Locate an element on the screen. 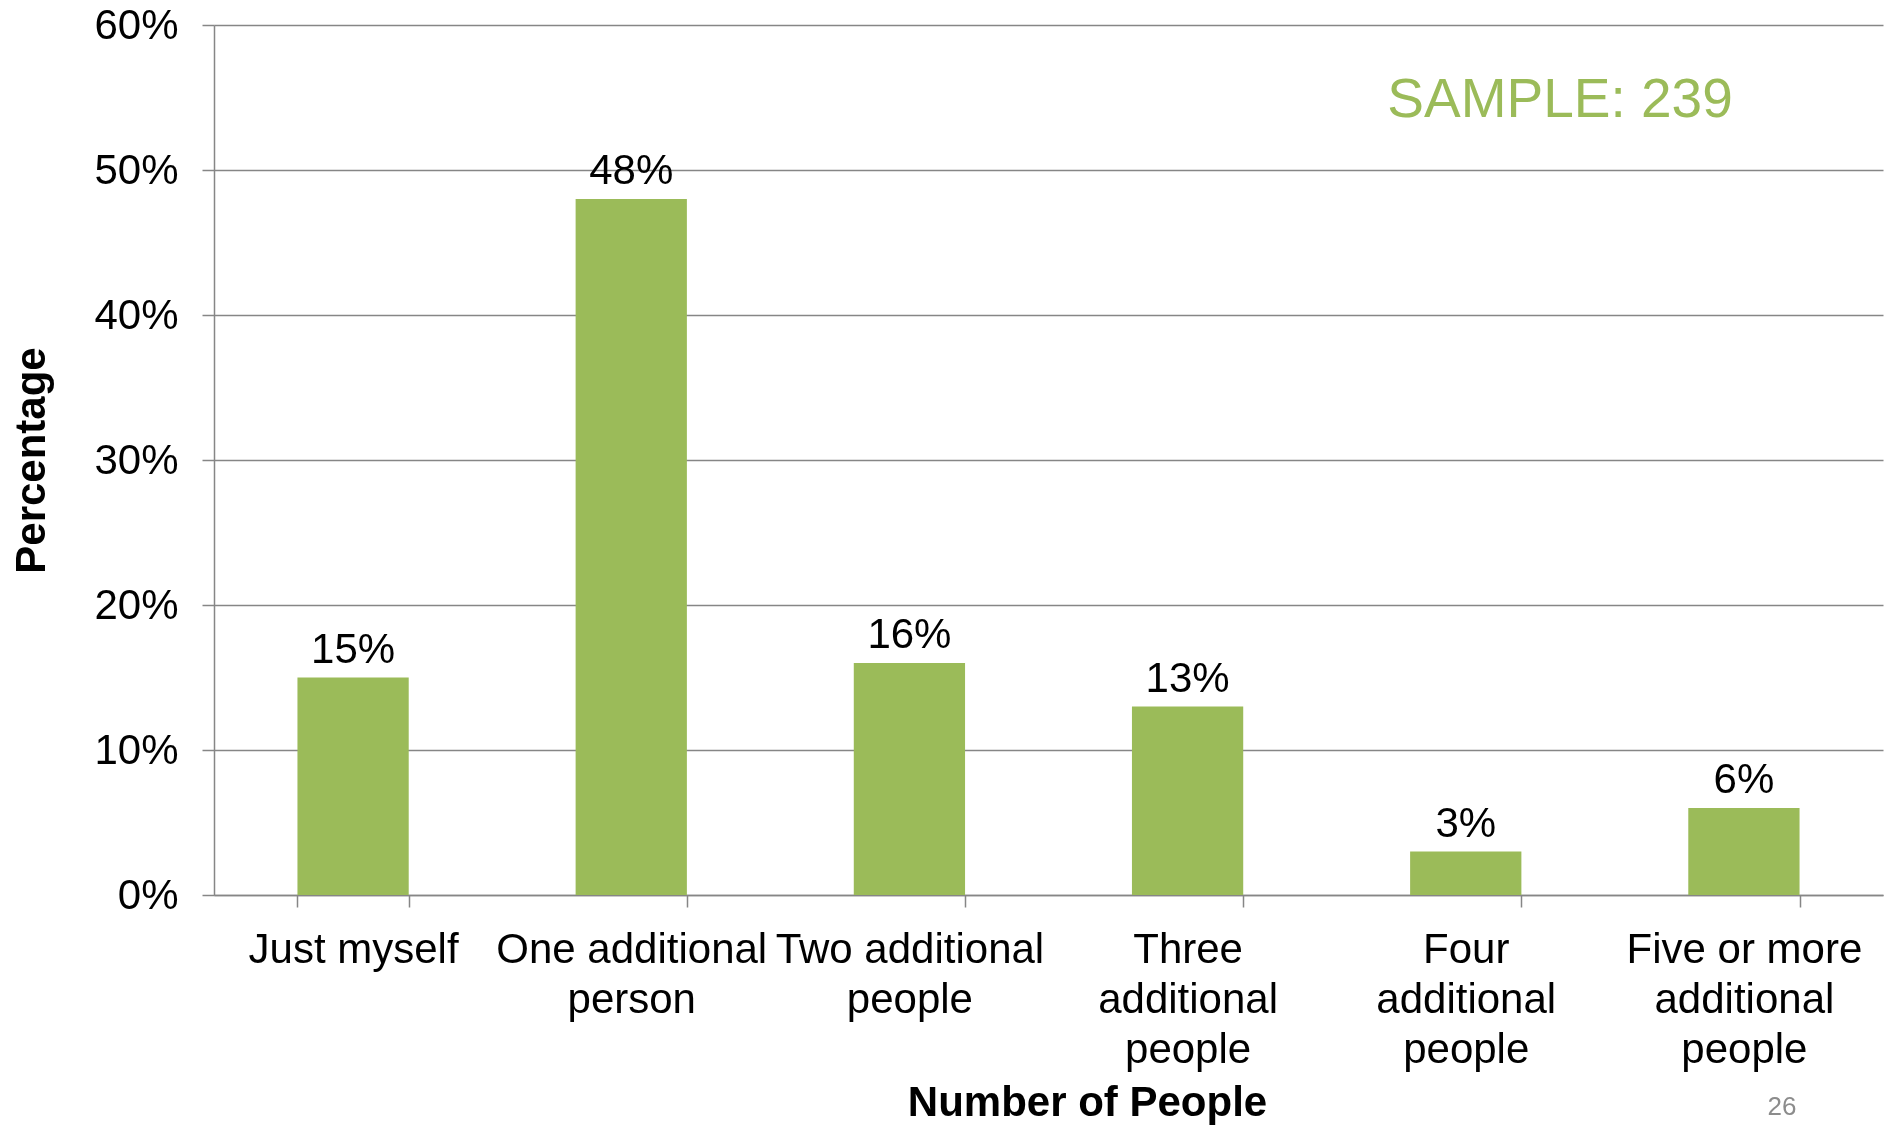 This screenshot has width=1889, height=1139. x-tick-label: One additional person is located at coordinates (632, 973).